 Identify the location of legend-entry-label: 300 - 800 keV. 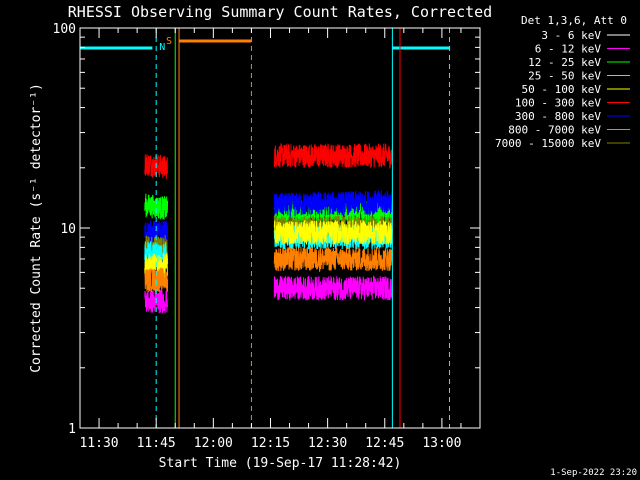
(558, 116).